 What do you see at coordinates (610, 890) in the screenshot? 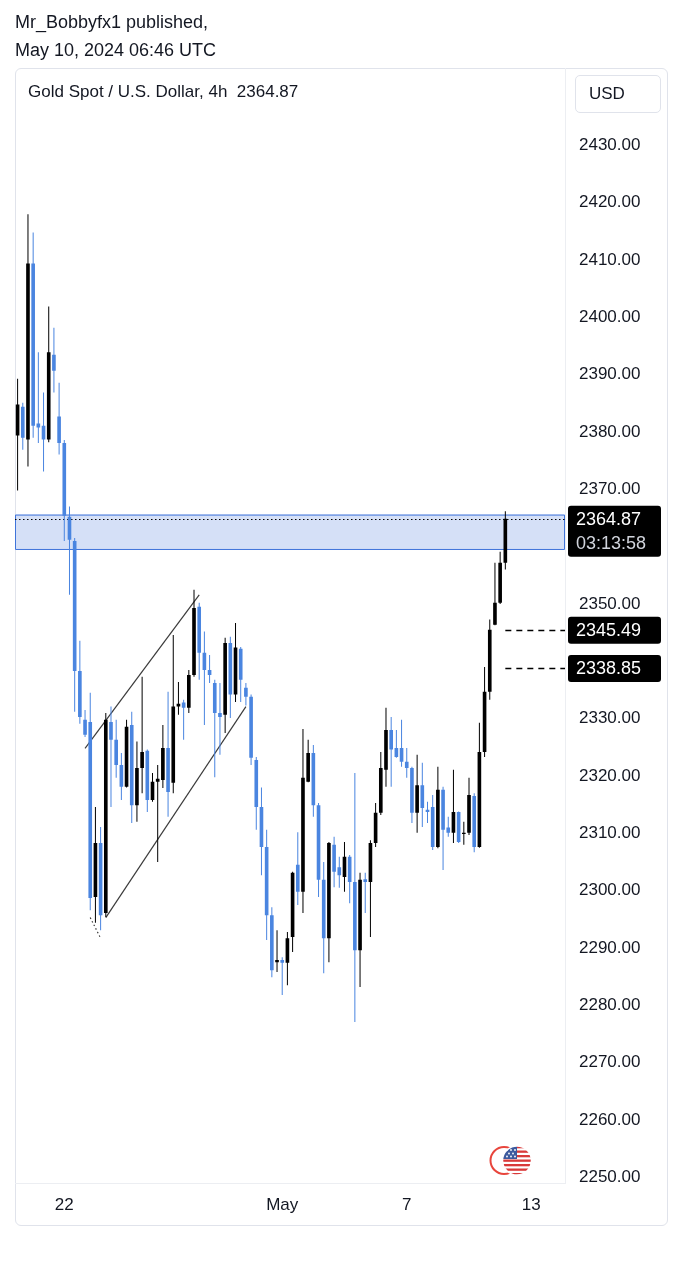
I see `y-tick-label: 2300.00` at bounding box center [610, 890].